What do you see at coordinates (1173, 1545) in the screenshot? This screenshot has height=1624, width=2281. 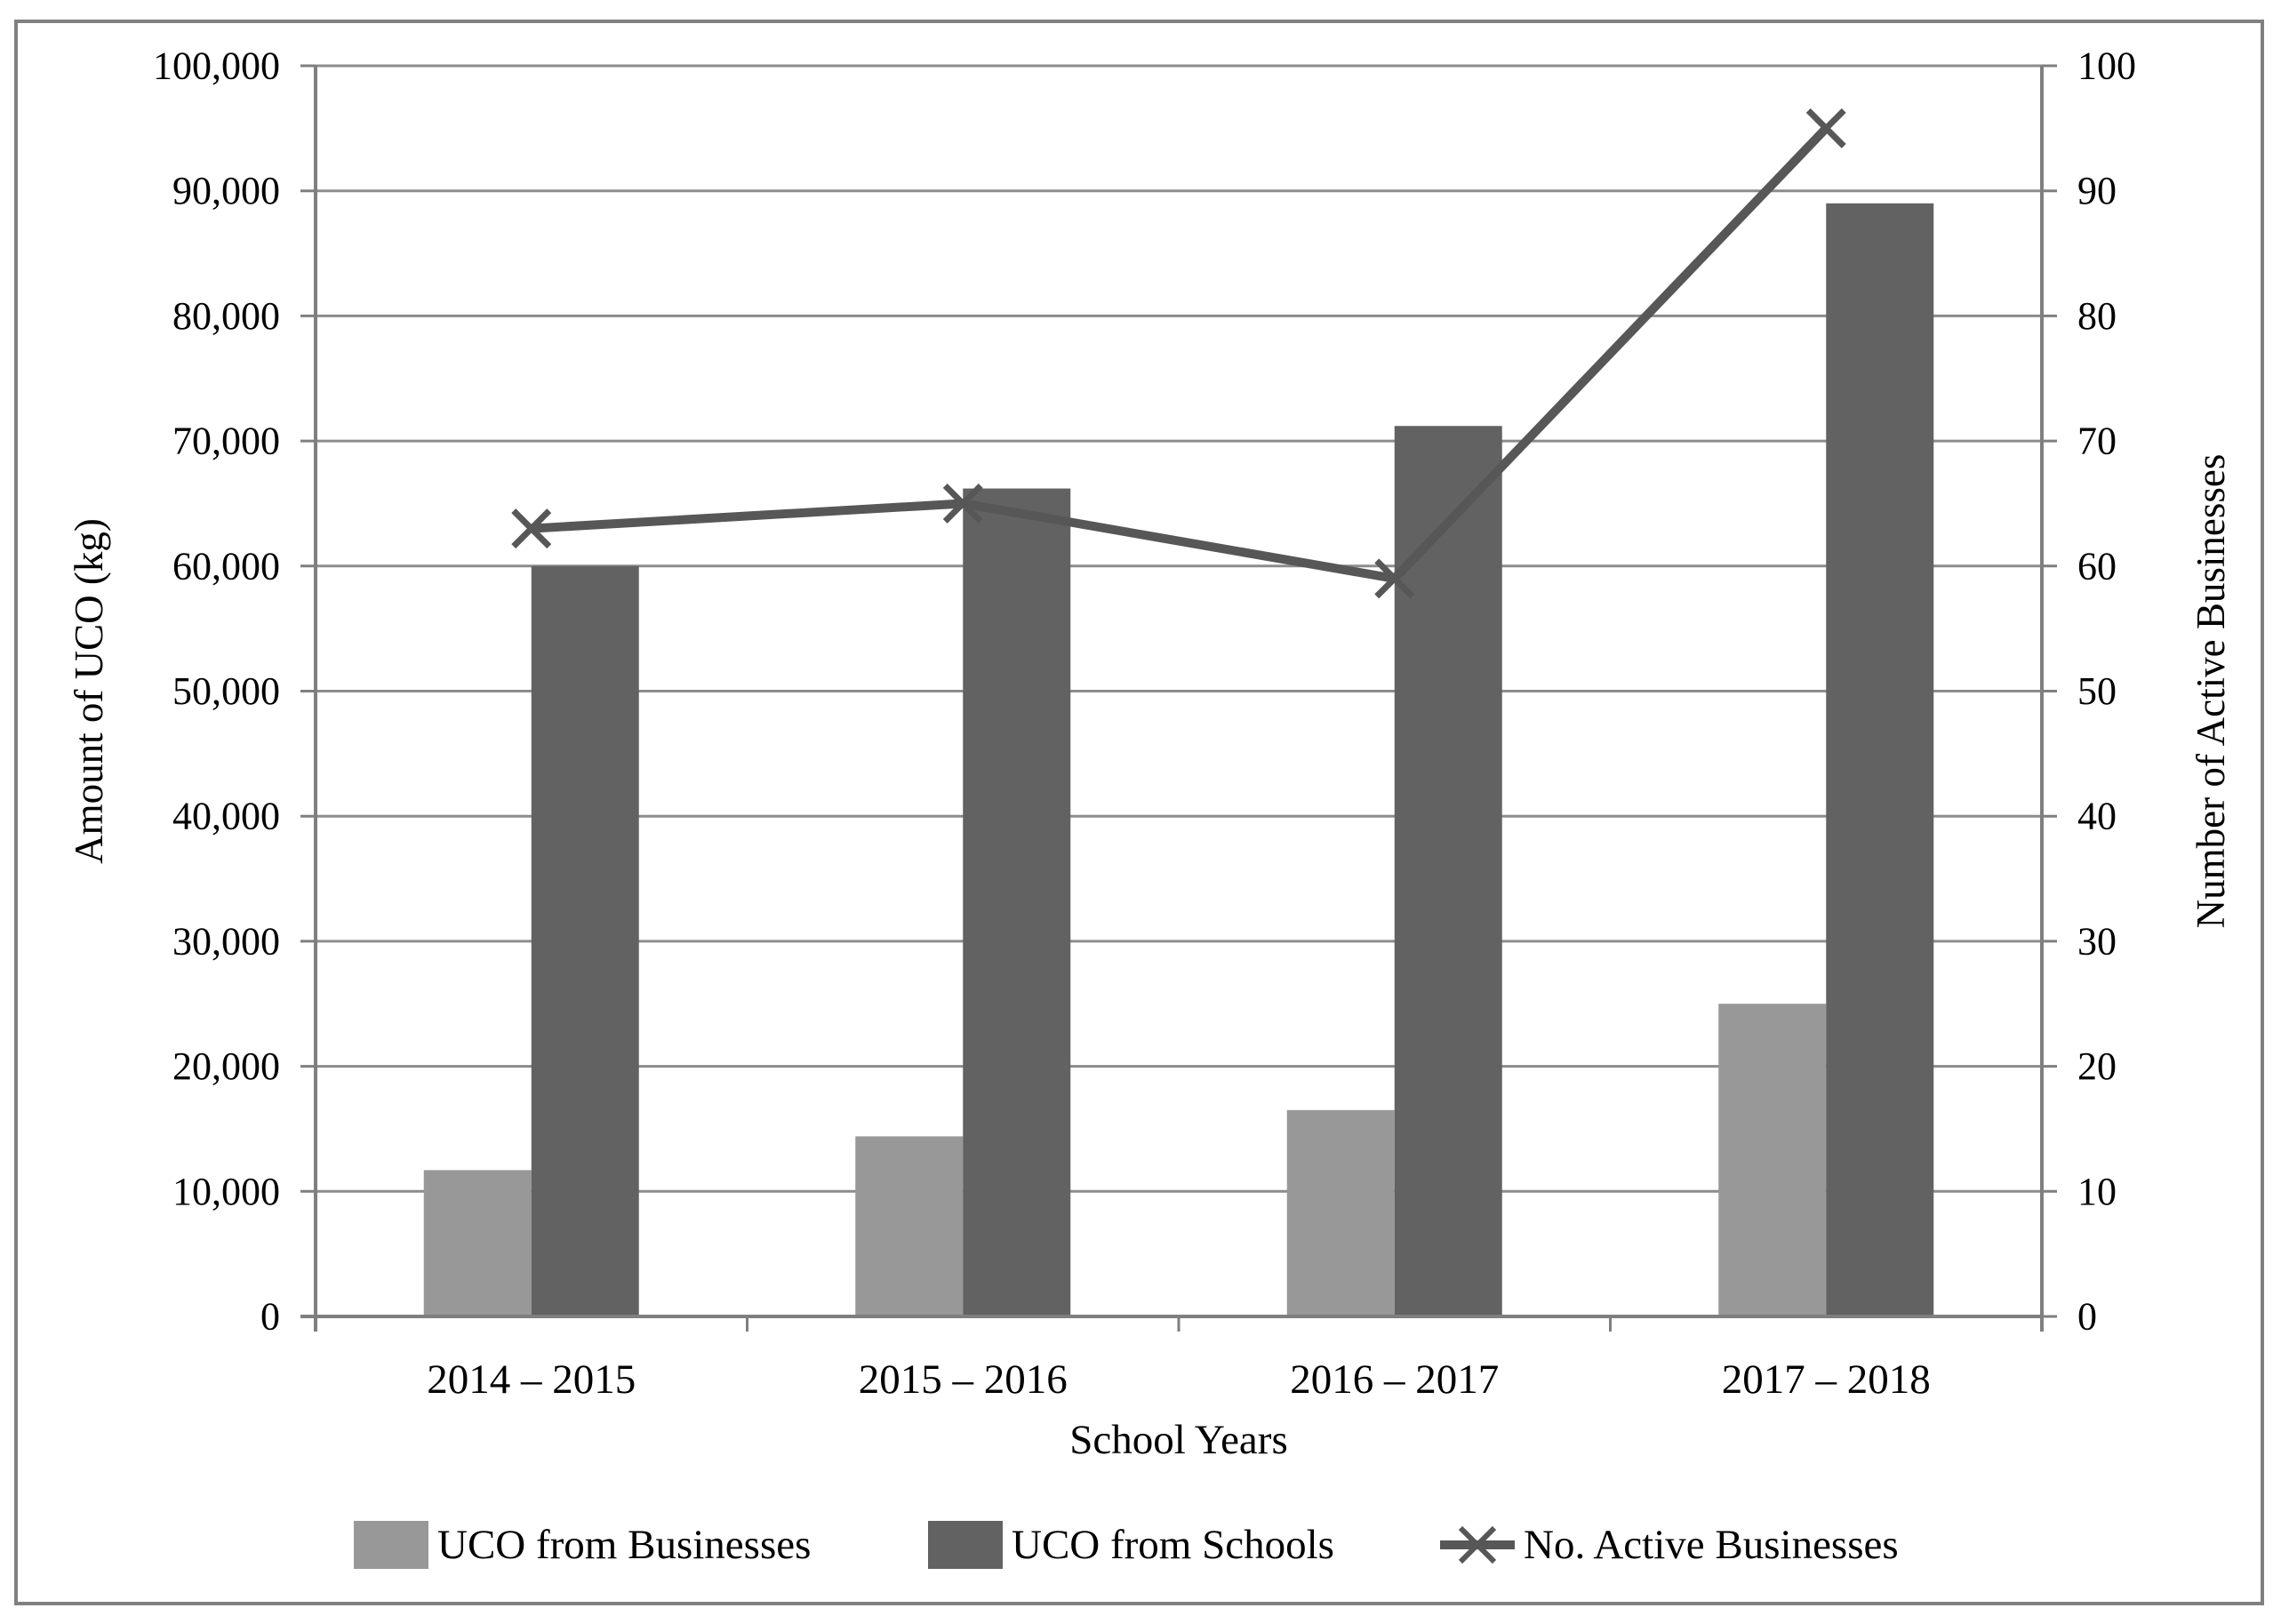 I see `legend-label-uco-from-schools: UCO from Schools` at bounding box center [1173, 1545].